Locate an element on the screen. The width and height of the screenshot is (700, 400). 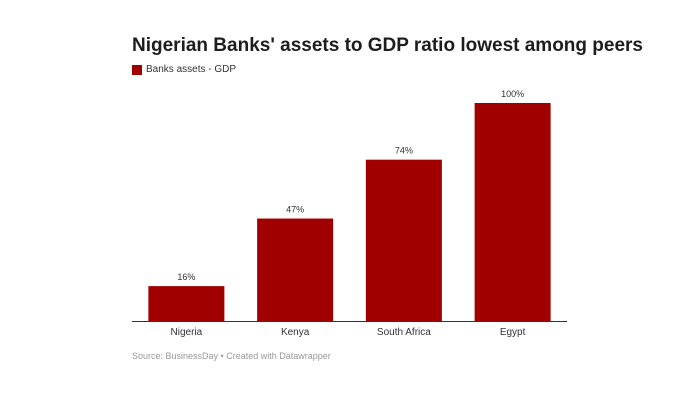
bar-nigeria is located at coordinates (186, 303).